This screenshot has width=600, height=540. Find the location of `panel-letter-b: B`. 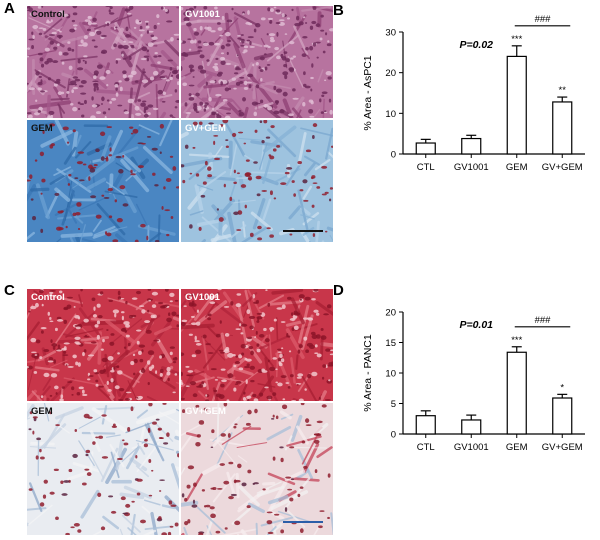

panel-letter-b: B is located at coordinates (338, 10).